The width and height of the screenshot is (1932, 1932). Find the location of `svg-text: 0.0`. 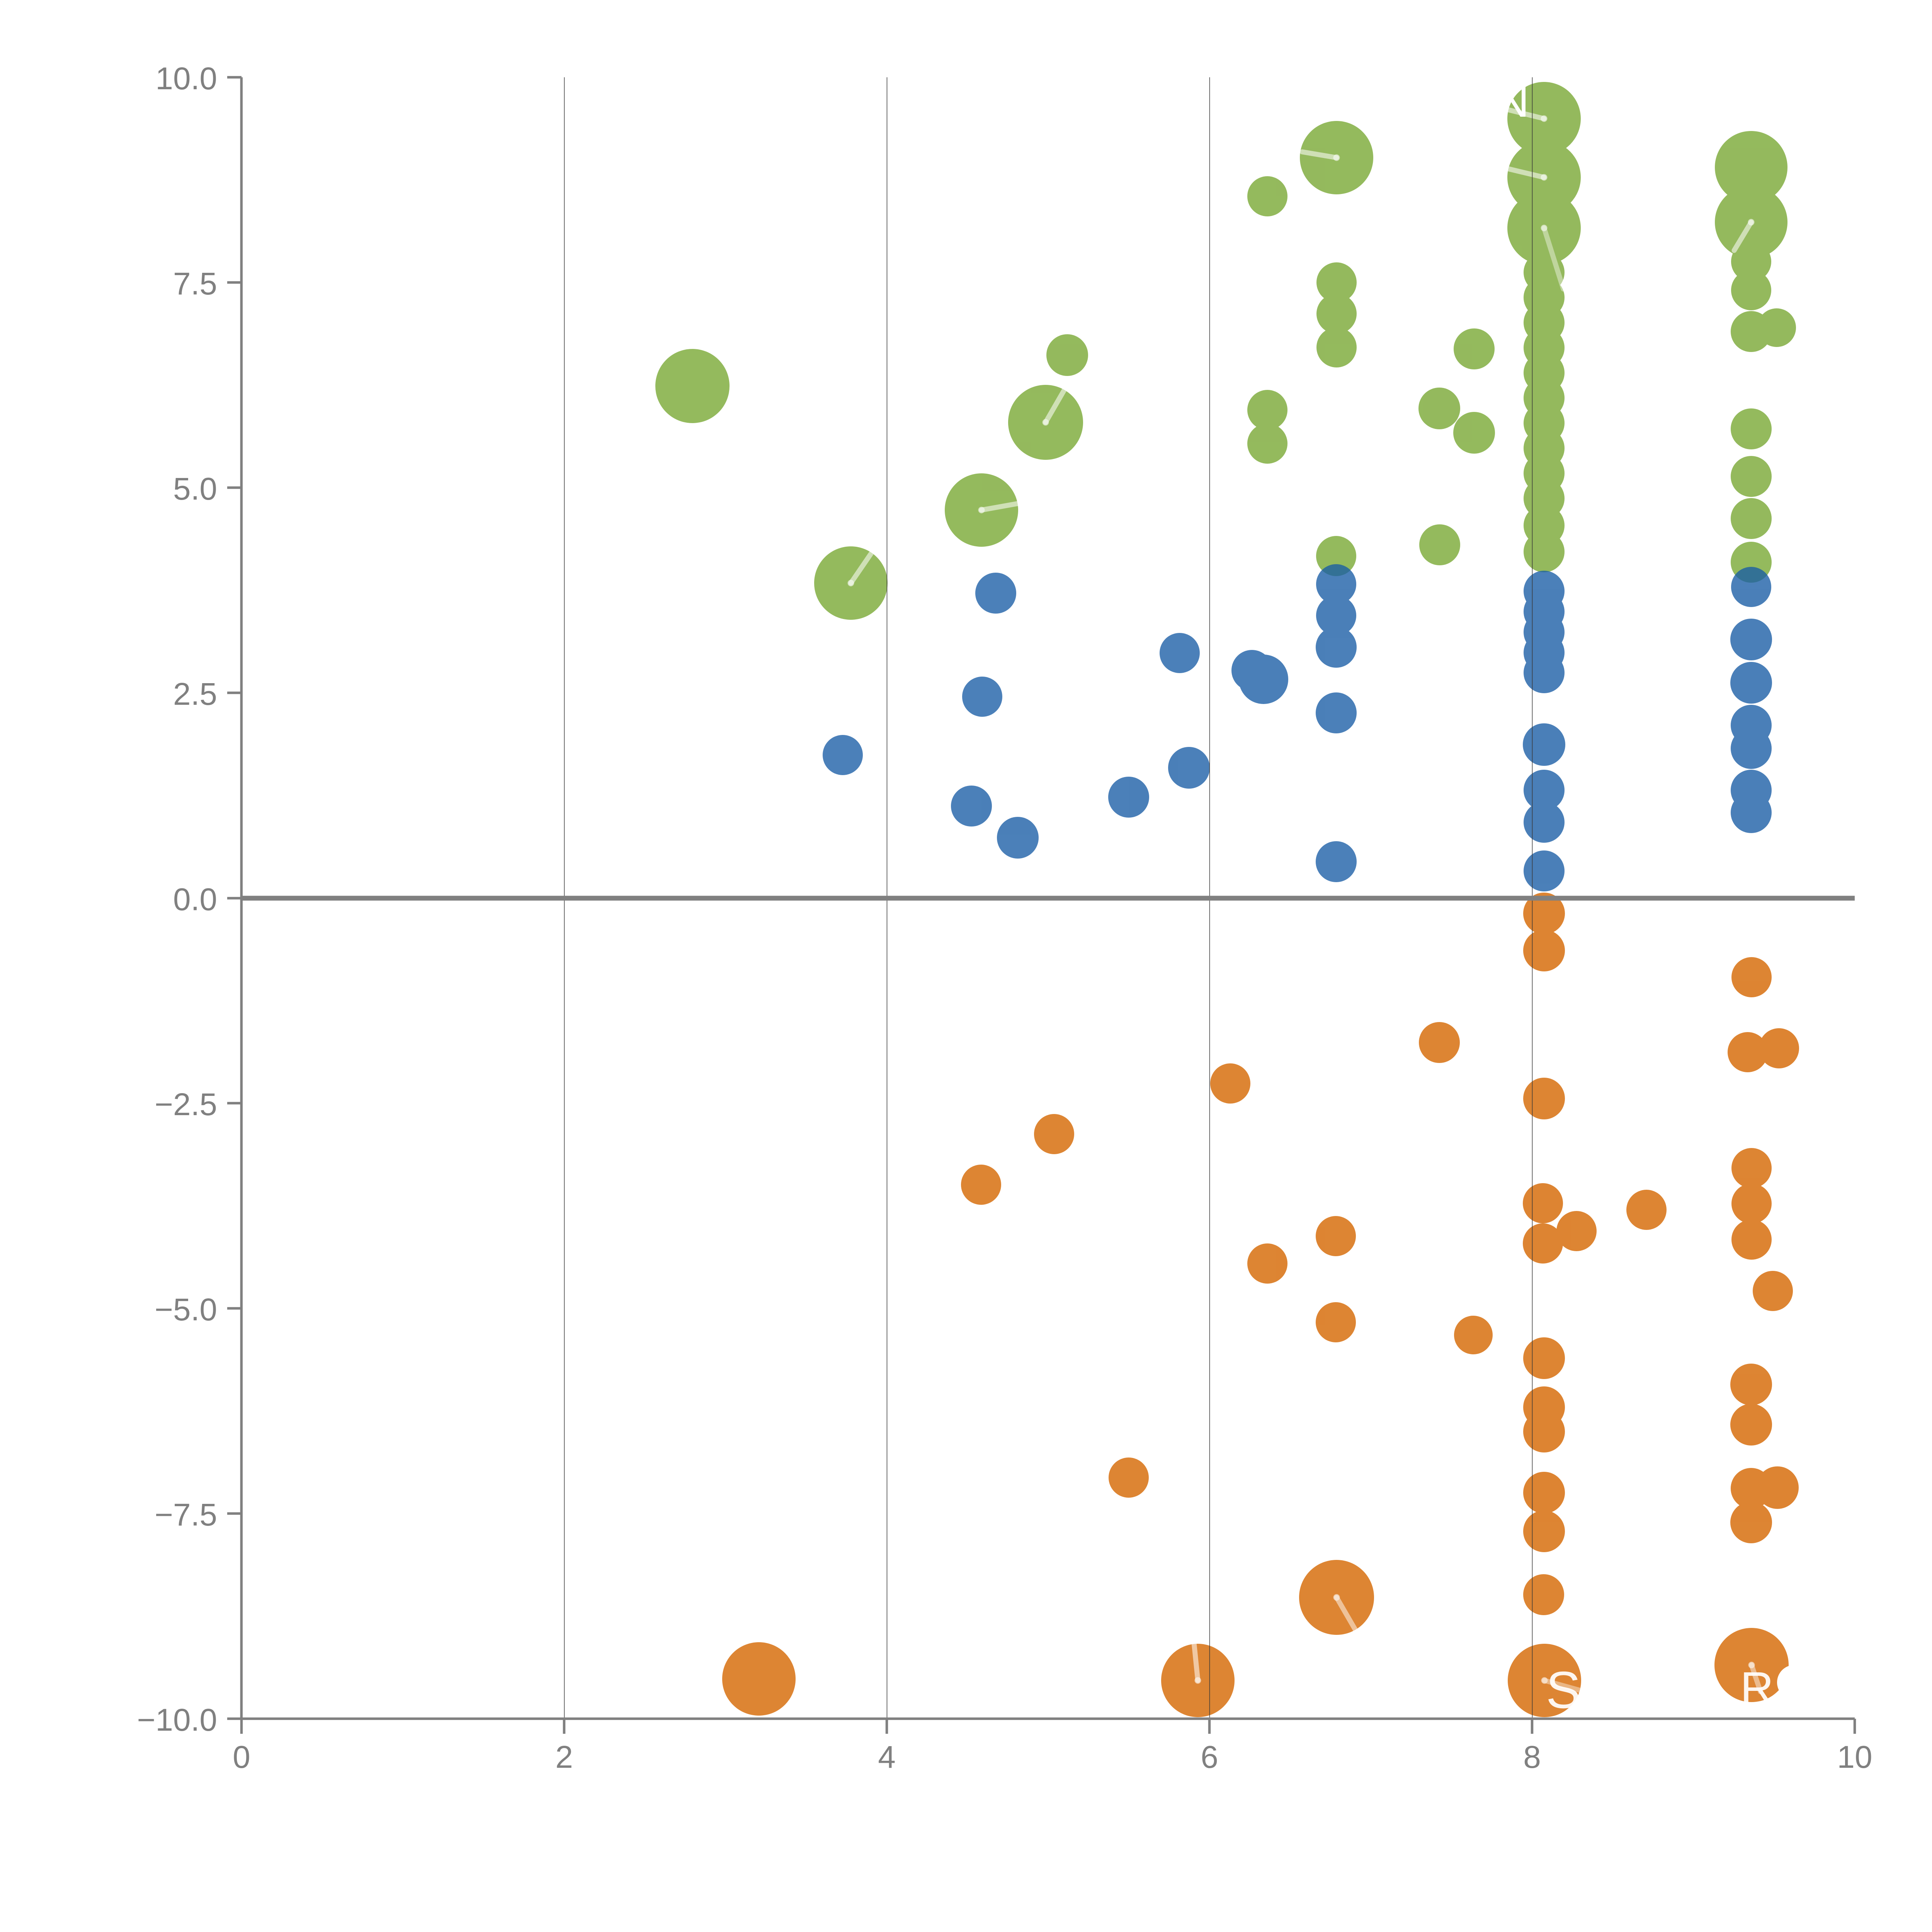

svg-text: 0.0 is located at coordinates (195, 900).